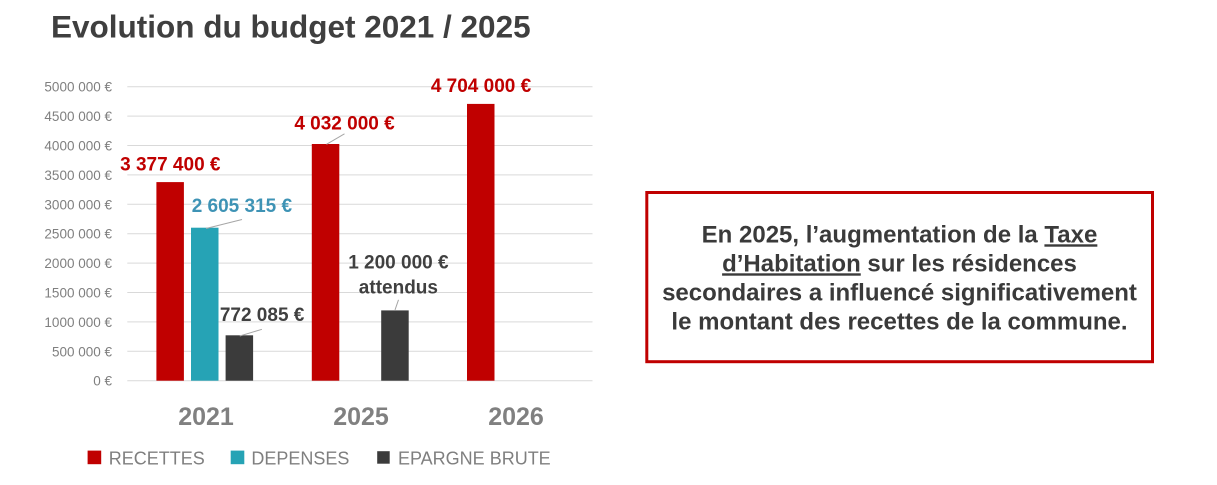 Image resolution: width=1217 pixels, height=485 pixels. I want to click on svg-text: 2 605 315 €, so click(242, 206).